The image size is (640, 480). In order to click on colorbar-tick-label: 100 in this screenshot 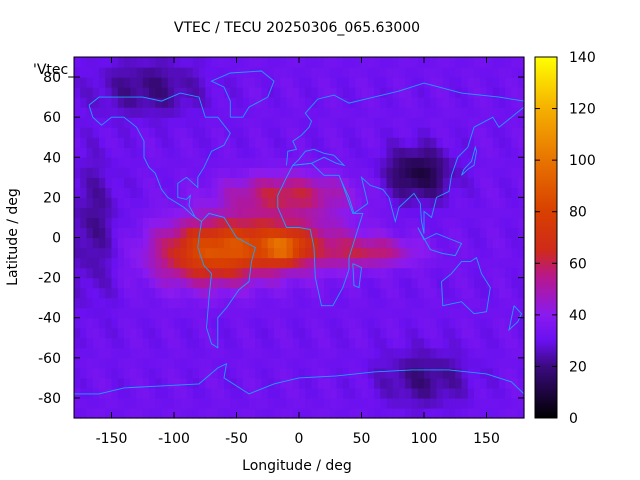, I will do `click(582, 161)`.